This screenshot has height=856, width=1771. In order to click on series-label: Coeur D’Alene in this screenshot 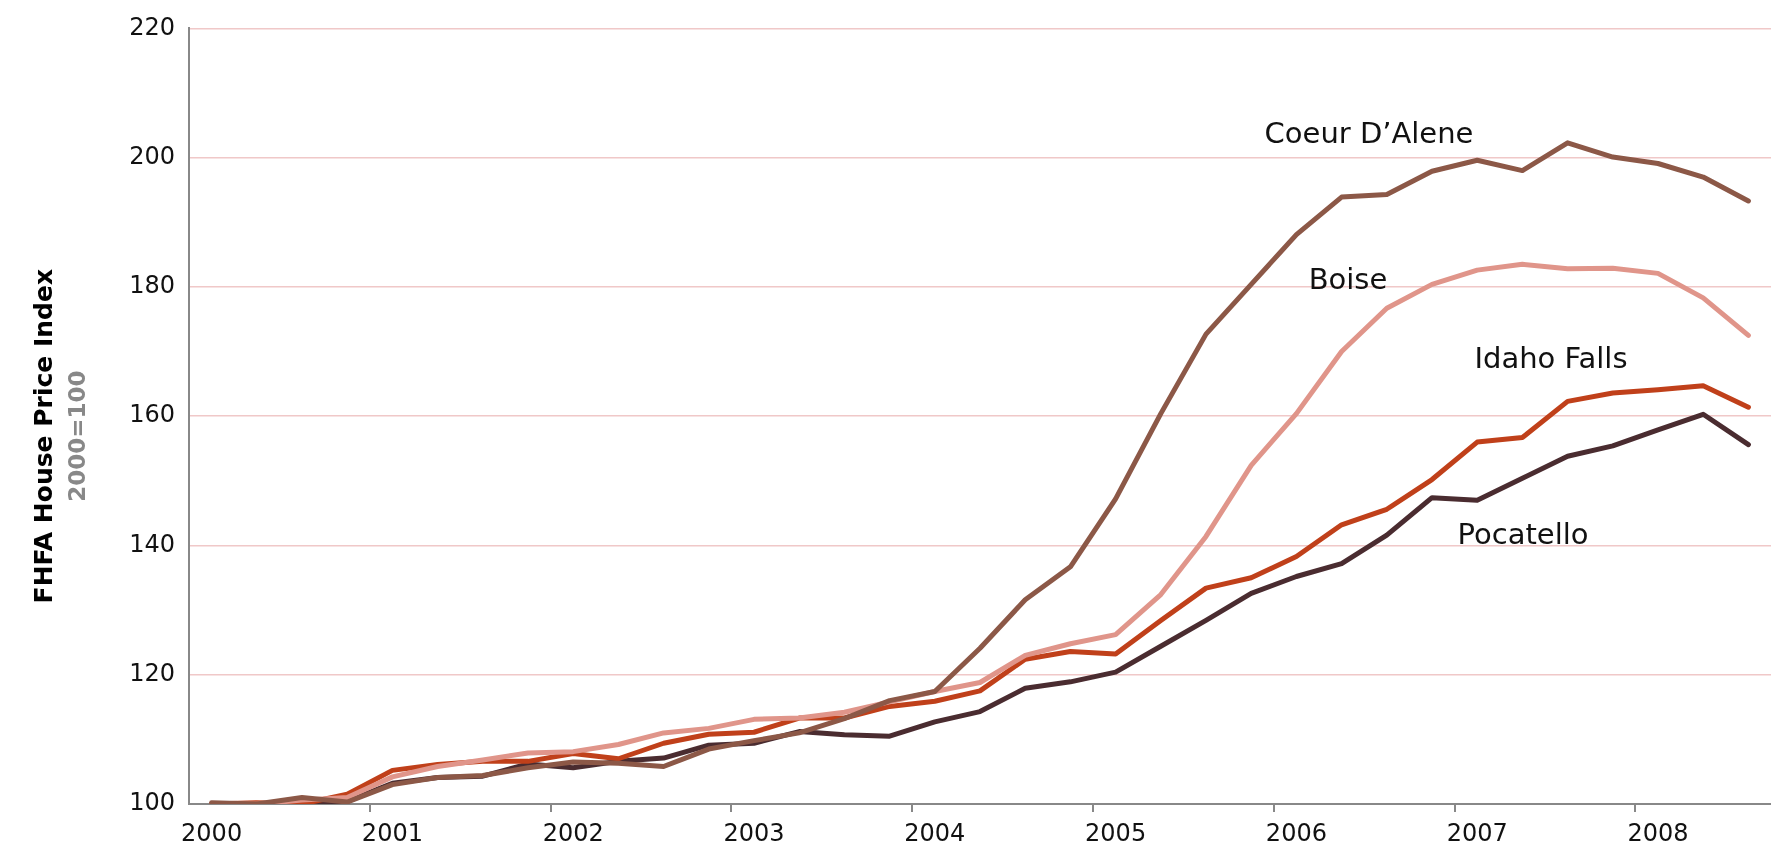, I will do `click(1369, 132)`.